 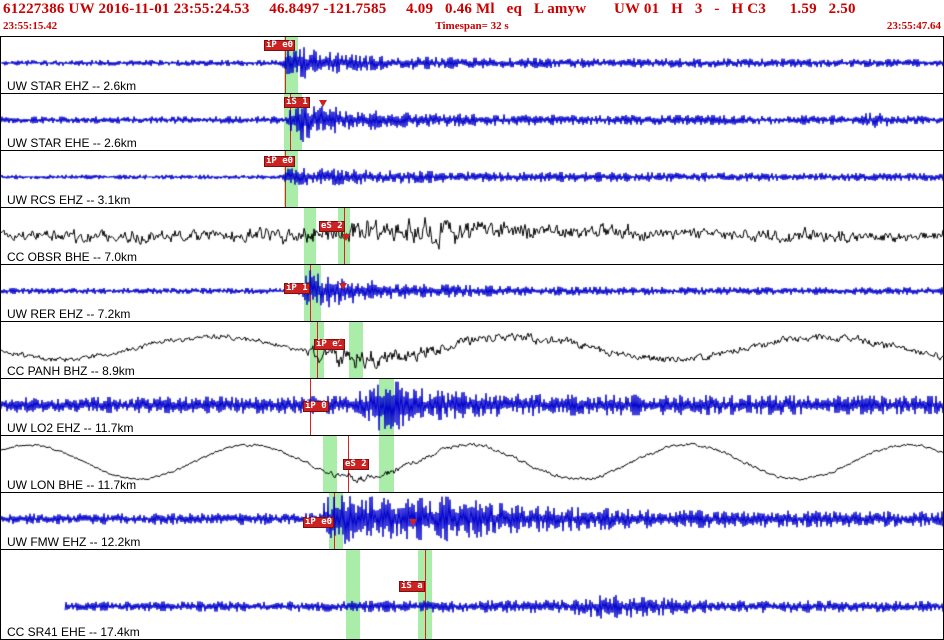 I want to click on station-label: UW RER EHZ -- 7.2km, so click(x=69, y=314).